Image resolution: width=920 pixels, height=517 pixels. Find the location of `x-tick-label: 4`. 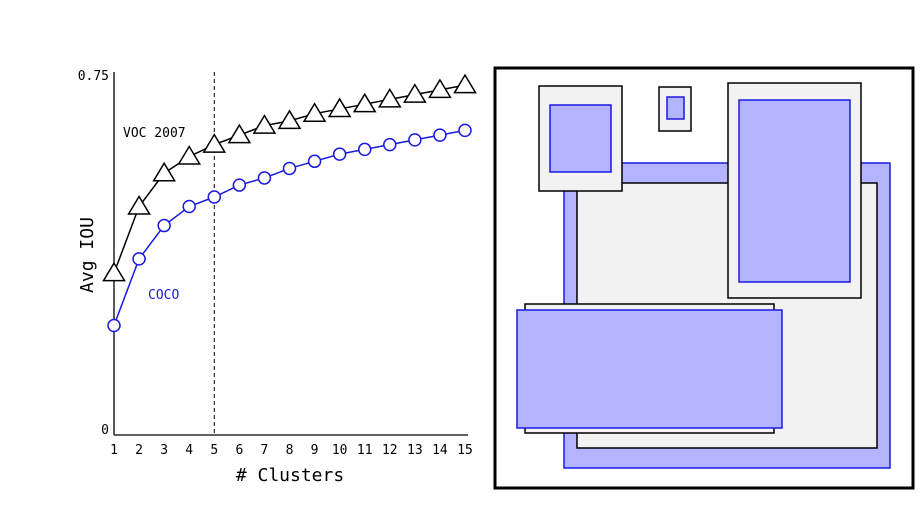

x-tick-label: 4 is located at coordinates (189, 450).